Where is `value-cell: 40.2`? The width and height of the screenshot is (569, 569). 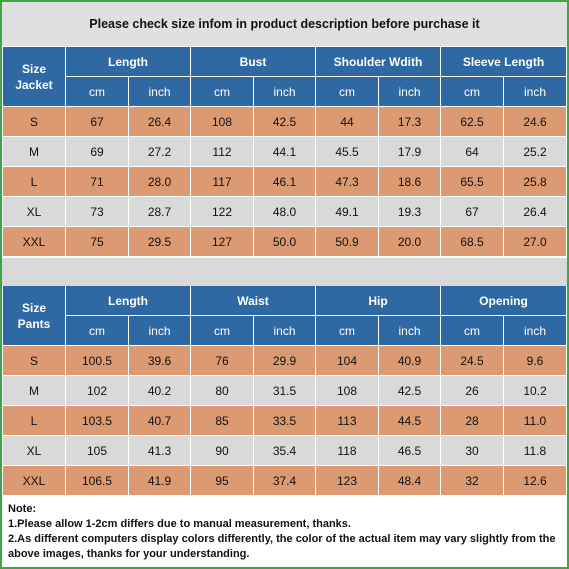 value-cell: 40.2 is located at coordinates (159, 390).